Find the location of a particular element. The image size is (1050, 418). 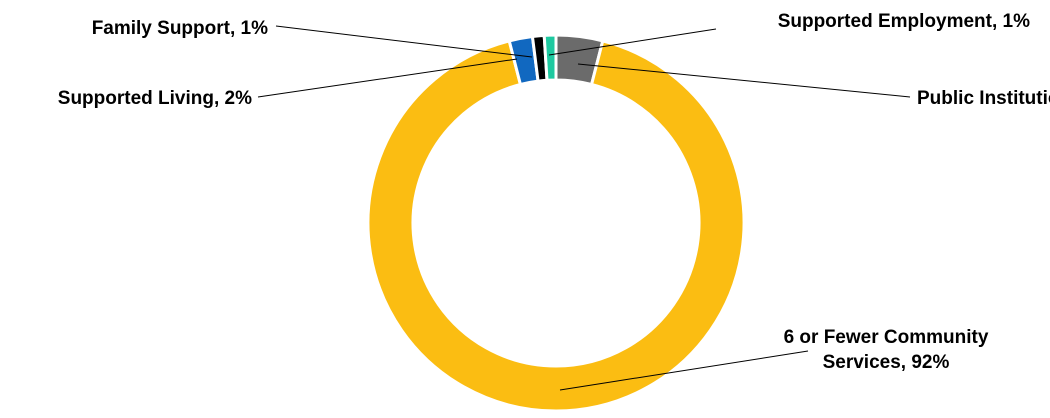

data-label-family-support: Family Support, 1% is located at coordinates (180, 28).